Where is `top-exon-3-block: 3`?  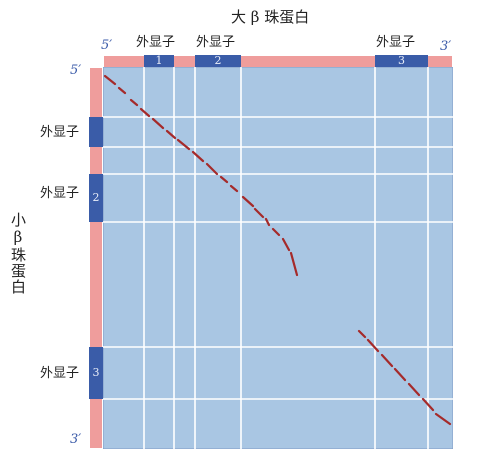
top-exon-3-block: 3 is located at coordinates (401, 61).